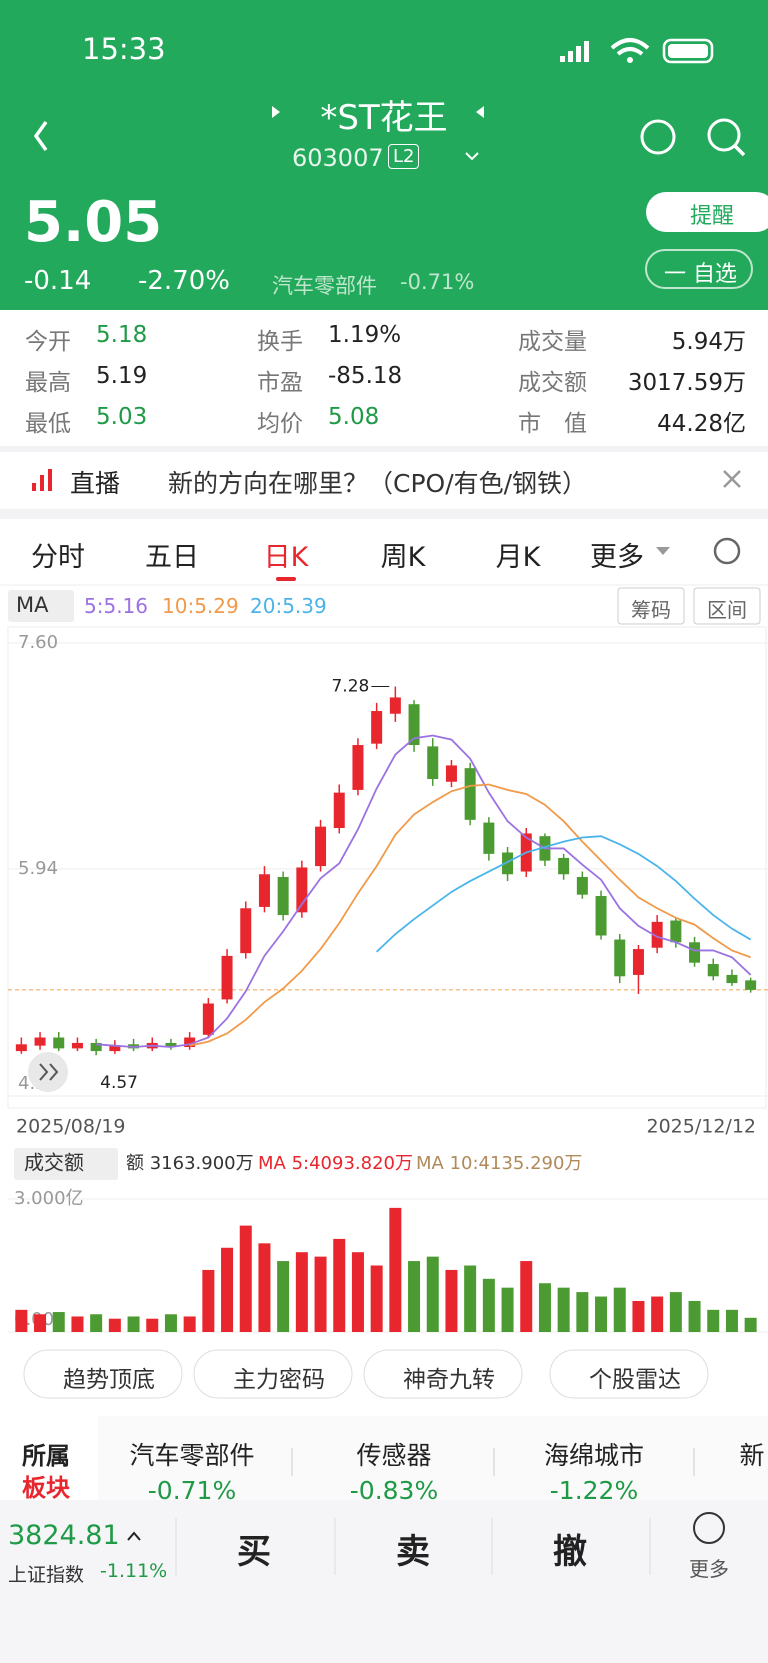  What do you see at coordinates (58, 281) in the screenshot?
I see `change: -0.14` at bounding box center [58, 281].